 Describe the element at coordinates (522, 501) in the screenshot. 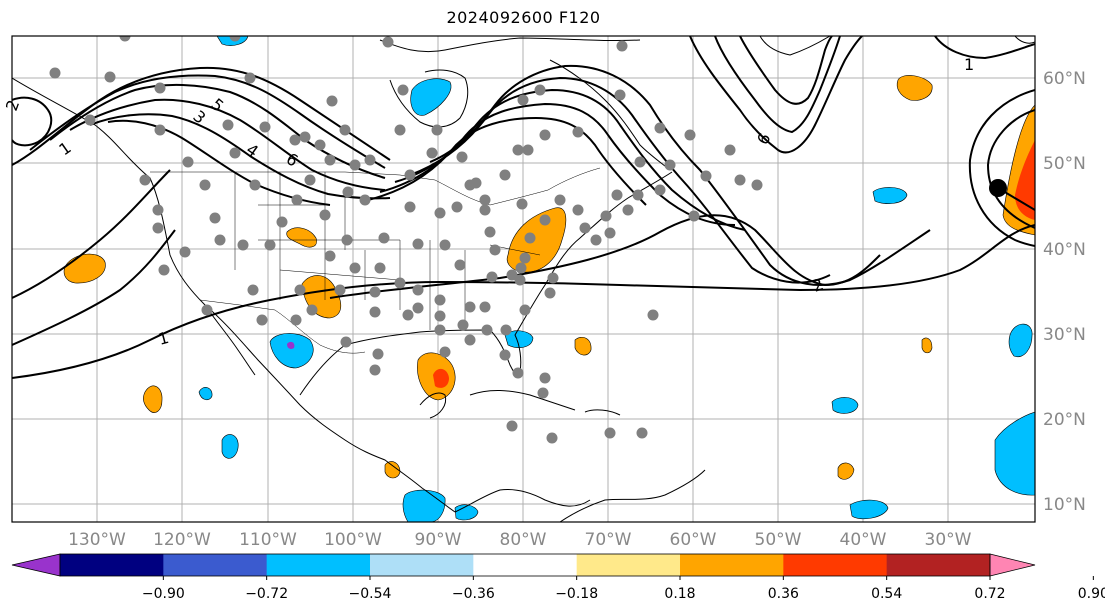

I see `coast-central-america` at that location.